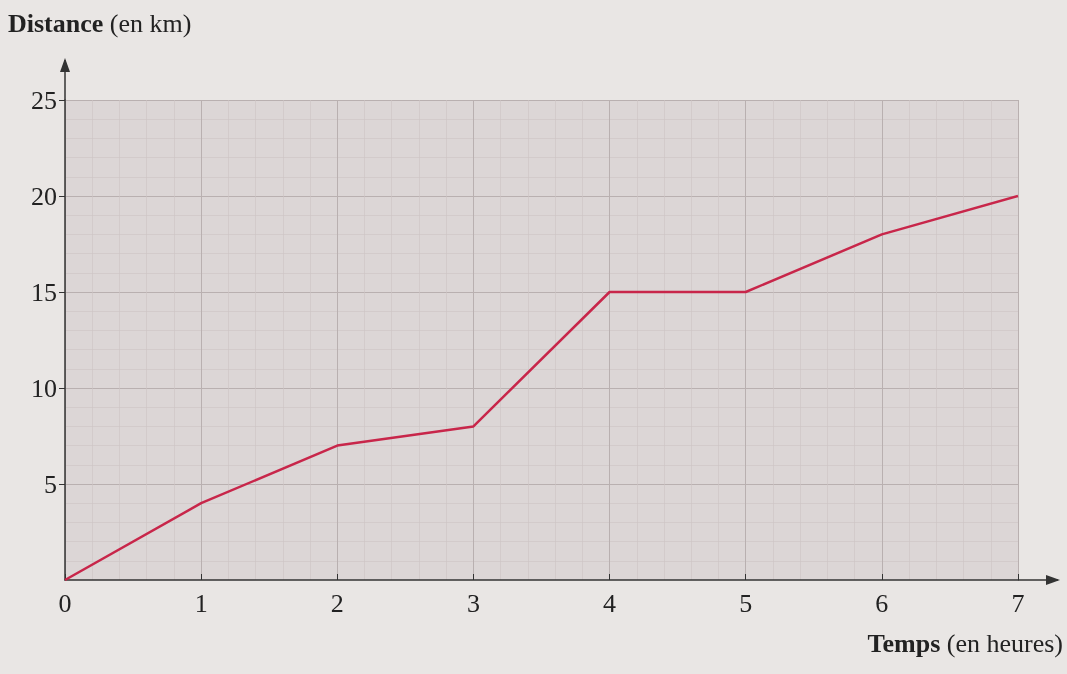  What do you see at coordinates (50, 484) in the screenshot?
I see `y-tick-label: 5` at bounding box center [50, 484].